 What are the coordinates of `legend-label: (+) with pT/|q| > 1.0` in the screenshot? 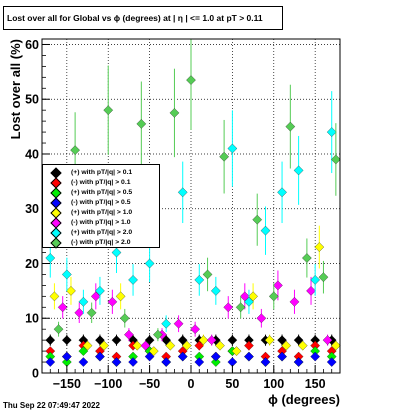 It's located at (102, 212).